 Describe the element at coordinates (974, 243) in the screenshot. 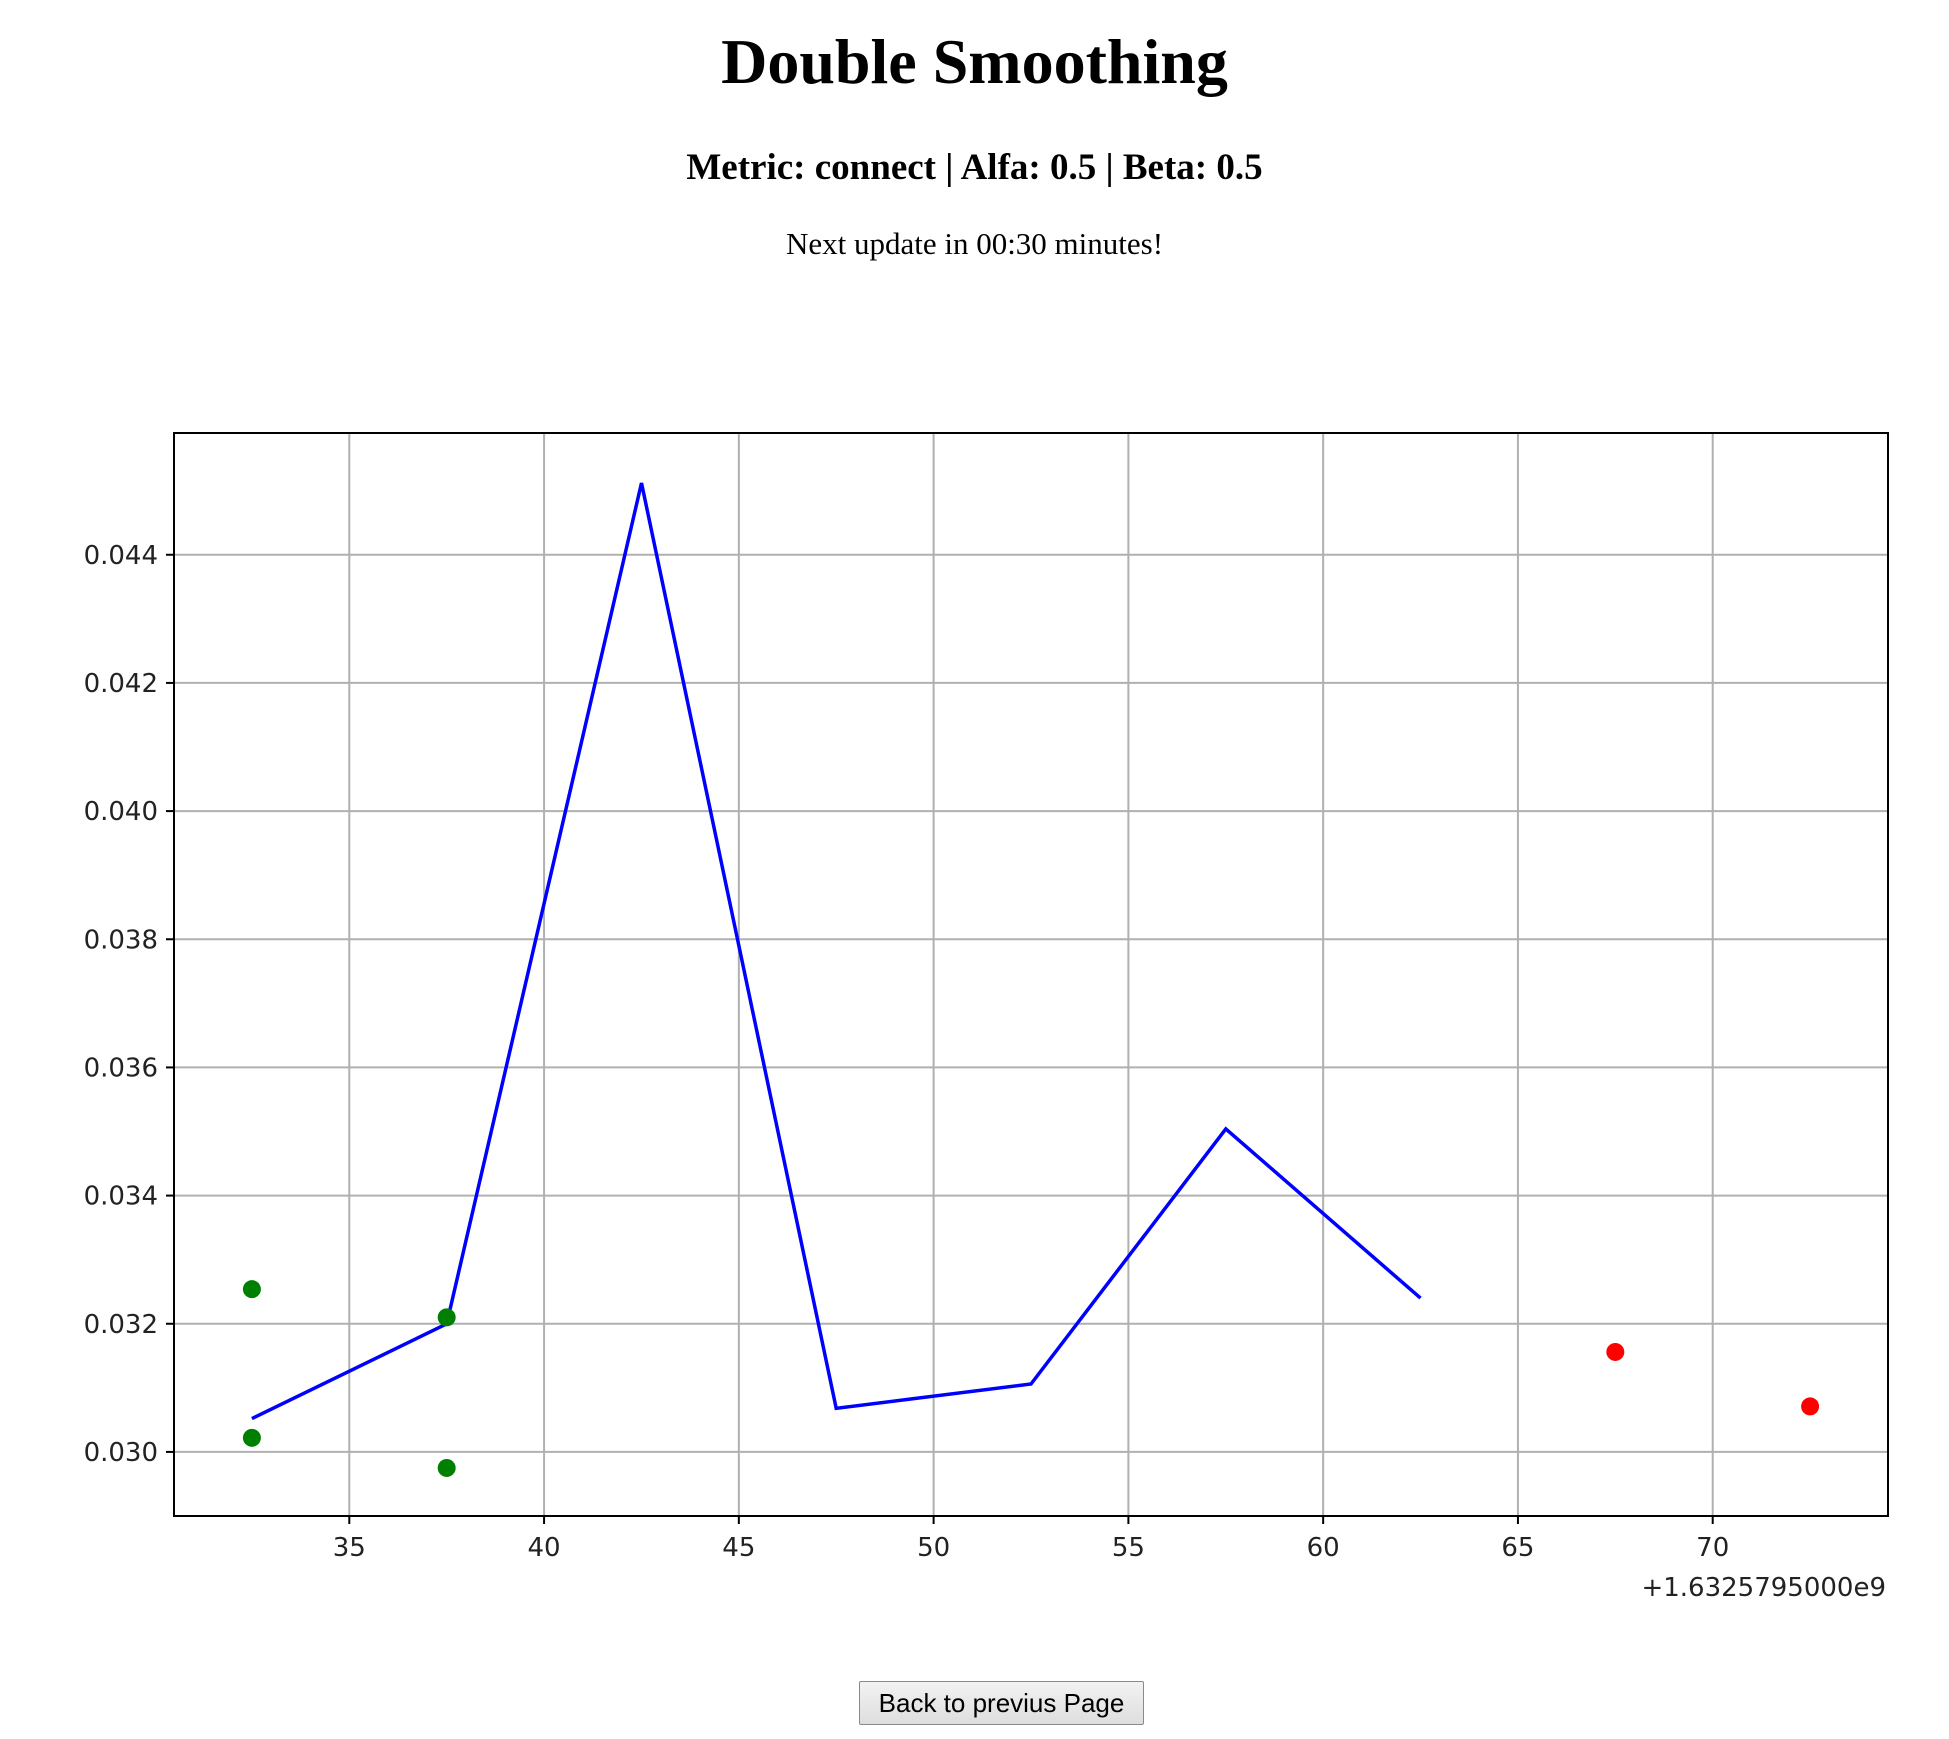

I see `update-countdown: Next update in 00:30 minutes!` at that location.